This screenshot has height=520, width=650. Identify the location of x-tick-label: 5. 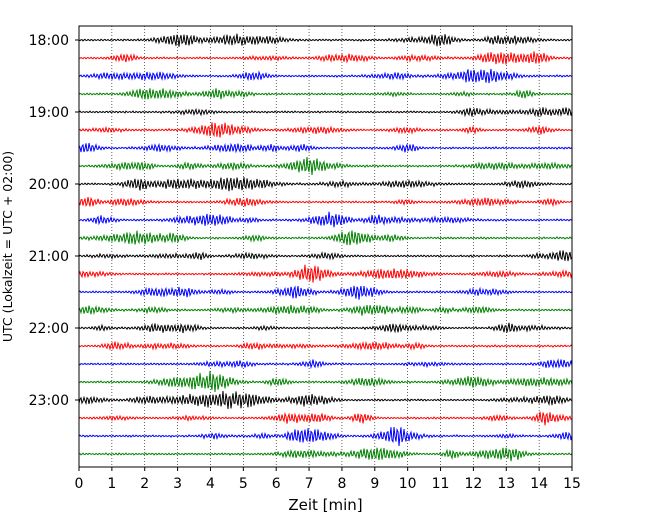
(243, 484).